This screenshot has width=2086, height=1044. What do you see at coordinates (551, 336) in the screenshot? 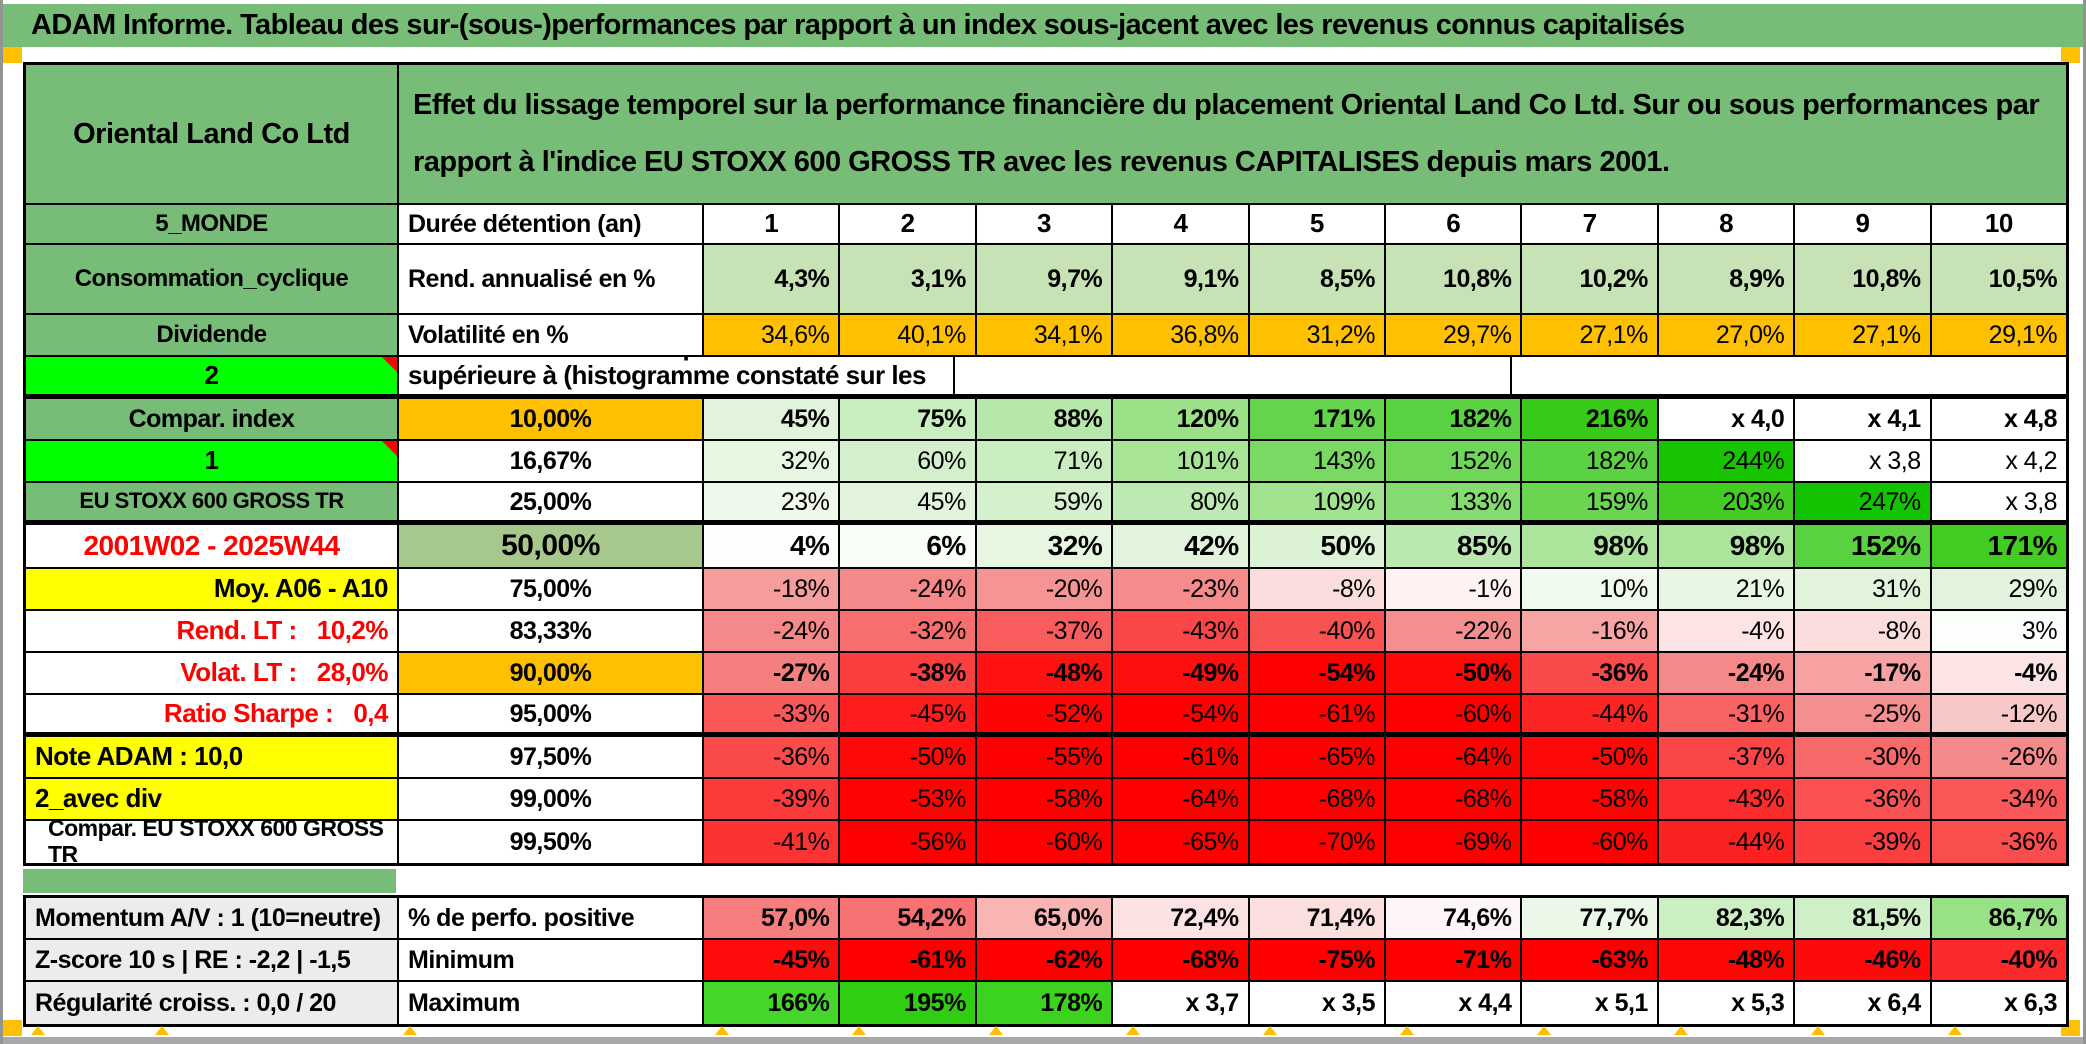
I see `row-volatility-header: Volatilité en %` at bounding box center [551, 336].